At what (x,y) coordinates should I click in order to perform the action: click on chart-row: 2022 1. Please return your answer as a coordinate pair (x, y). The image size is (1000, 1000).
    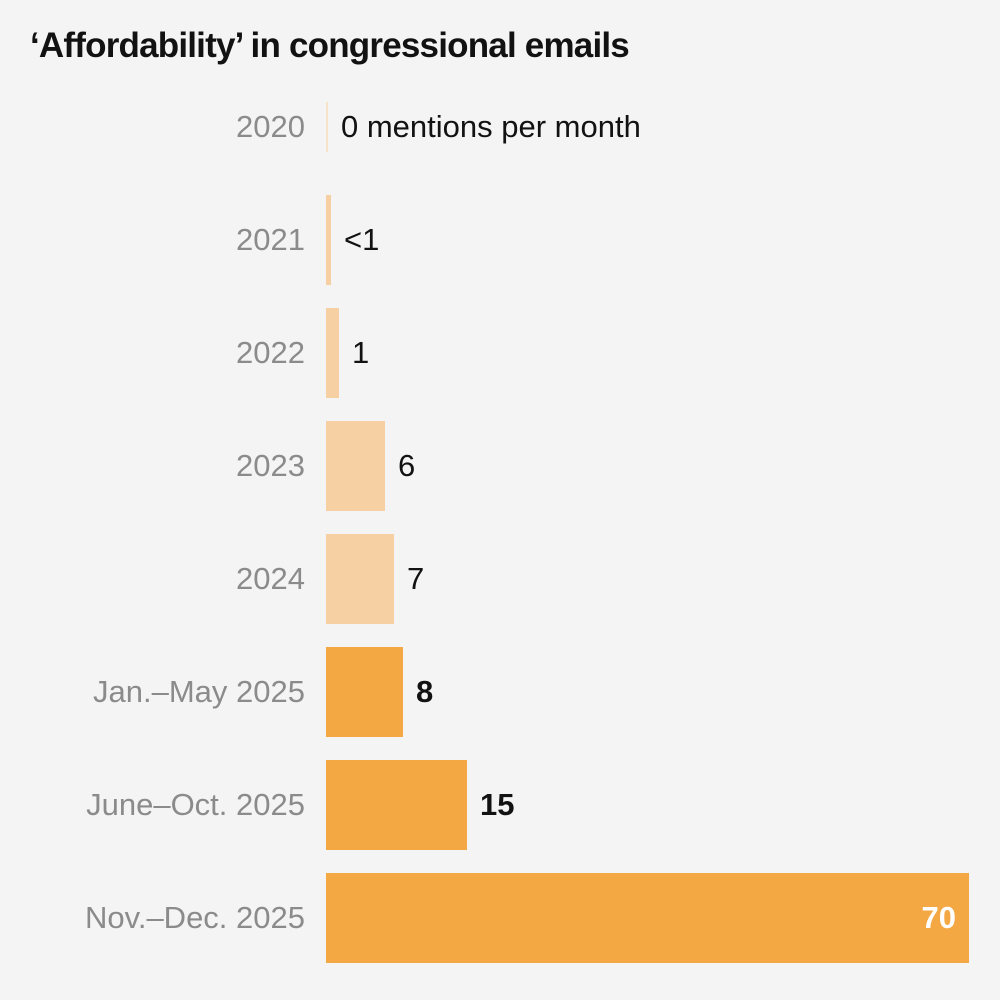
    Looking at the image, I should click on (500, 353).